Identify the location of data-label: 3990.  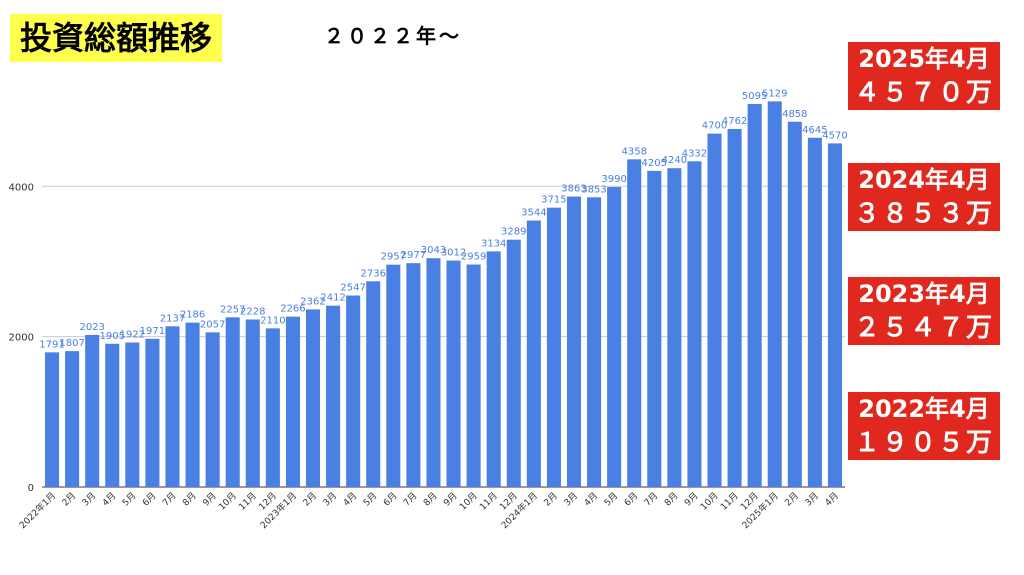
(613, 179).